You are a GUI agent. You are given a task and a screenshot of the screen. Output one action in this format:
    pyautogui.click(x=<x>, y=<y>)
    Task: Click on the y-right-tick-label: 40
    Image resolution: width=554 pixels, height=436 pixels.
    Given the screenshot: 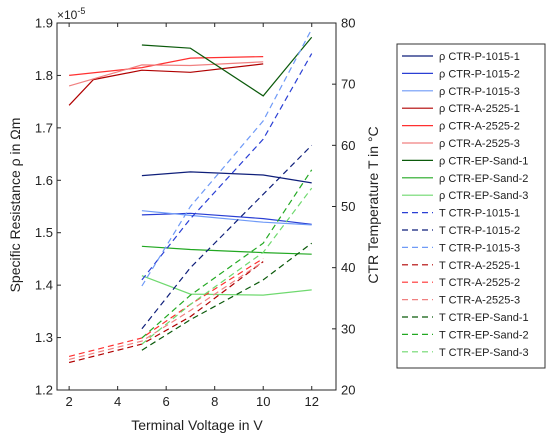 What is the action you would take?
    pyautogui.click(x=348, y=267)
    